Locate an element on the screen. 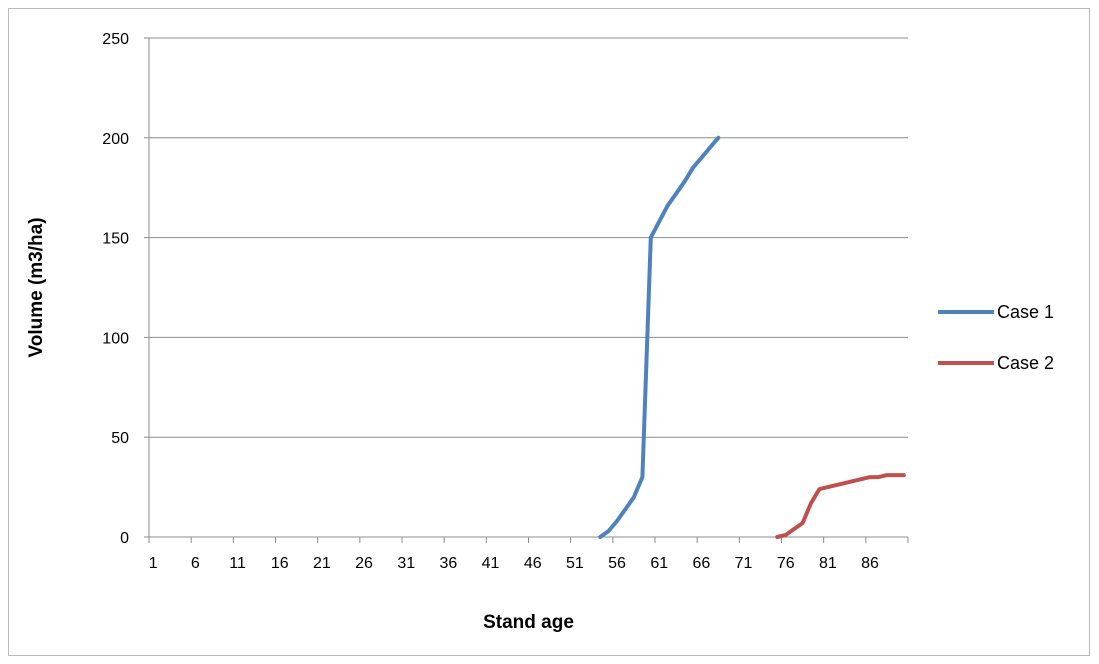  x-tick-label: 71 is located at coordinates (744, 563).